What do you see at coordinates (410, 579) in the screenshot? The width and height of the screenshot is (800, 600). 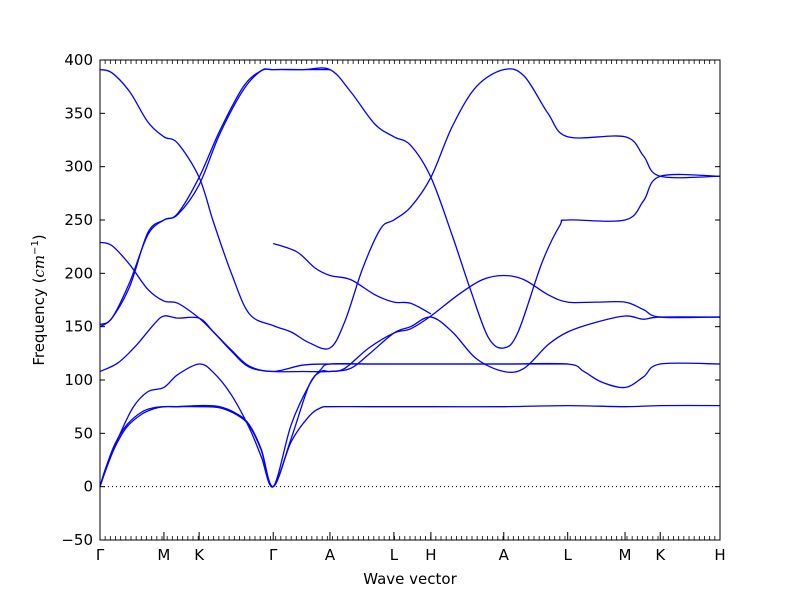 I see `x-axis-label: Wave vector` at bounding box center [410, 579].